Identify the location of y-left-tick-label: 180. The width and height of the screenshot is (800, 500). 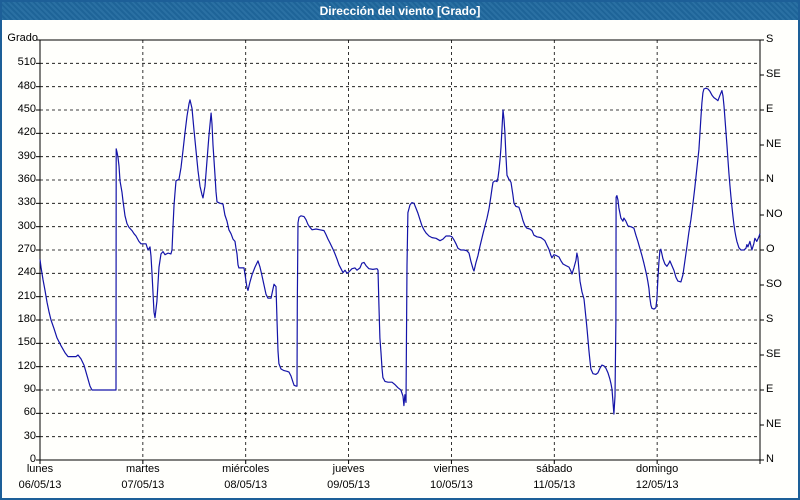
(26, 319).